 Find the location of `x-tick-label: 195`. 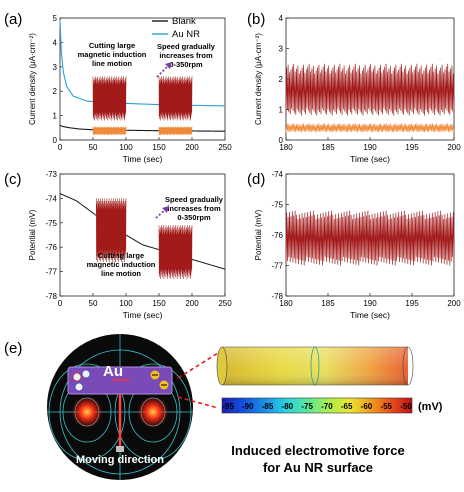

x-tick-label: 195 is located at coordinates (412, 147).